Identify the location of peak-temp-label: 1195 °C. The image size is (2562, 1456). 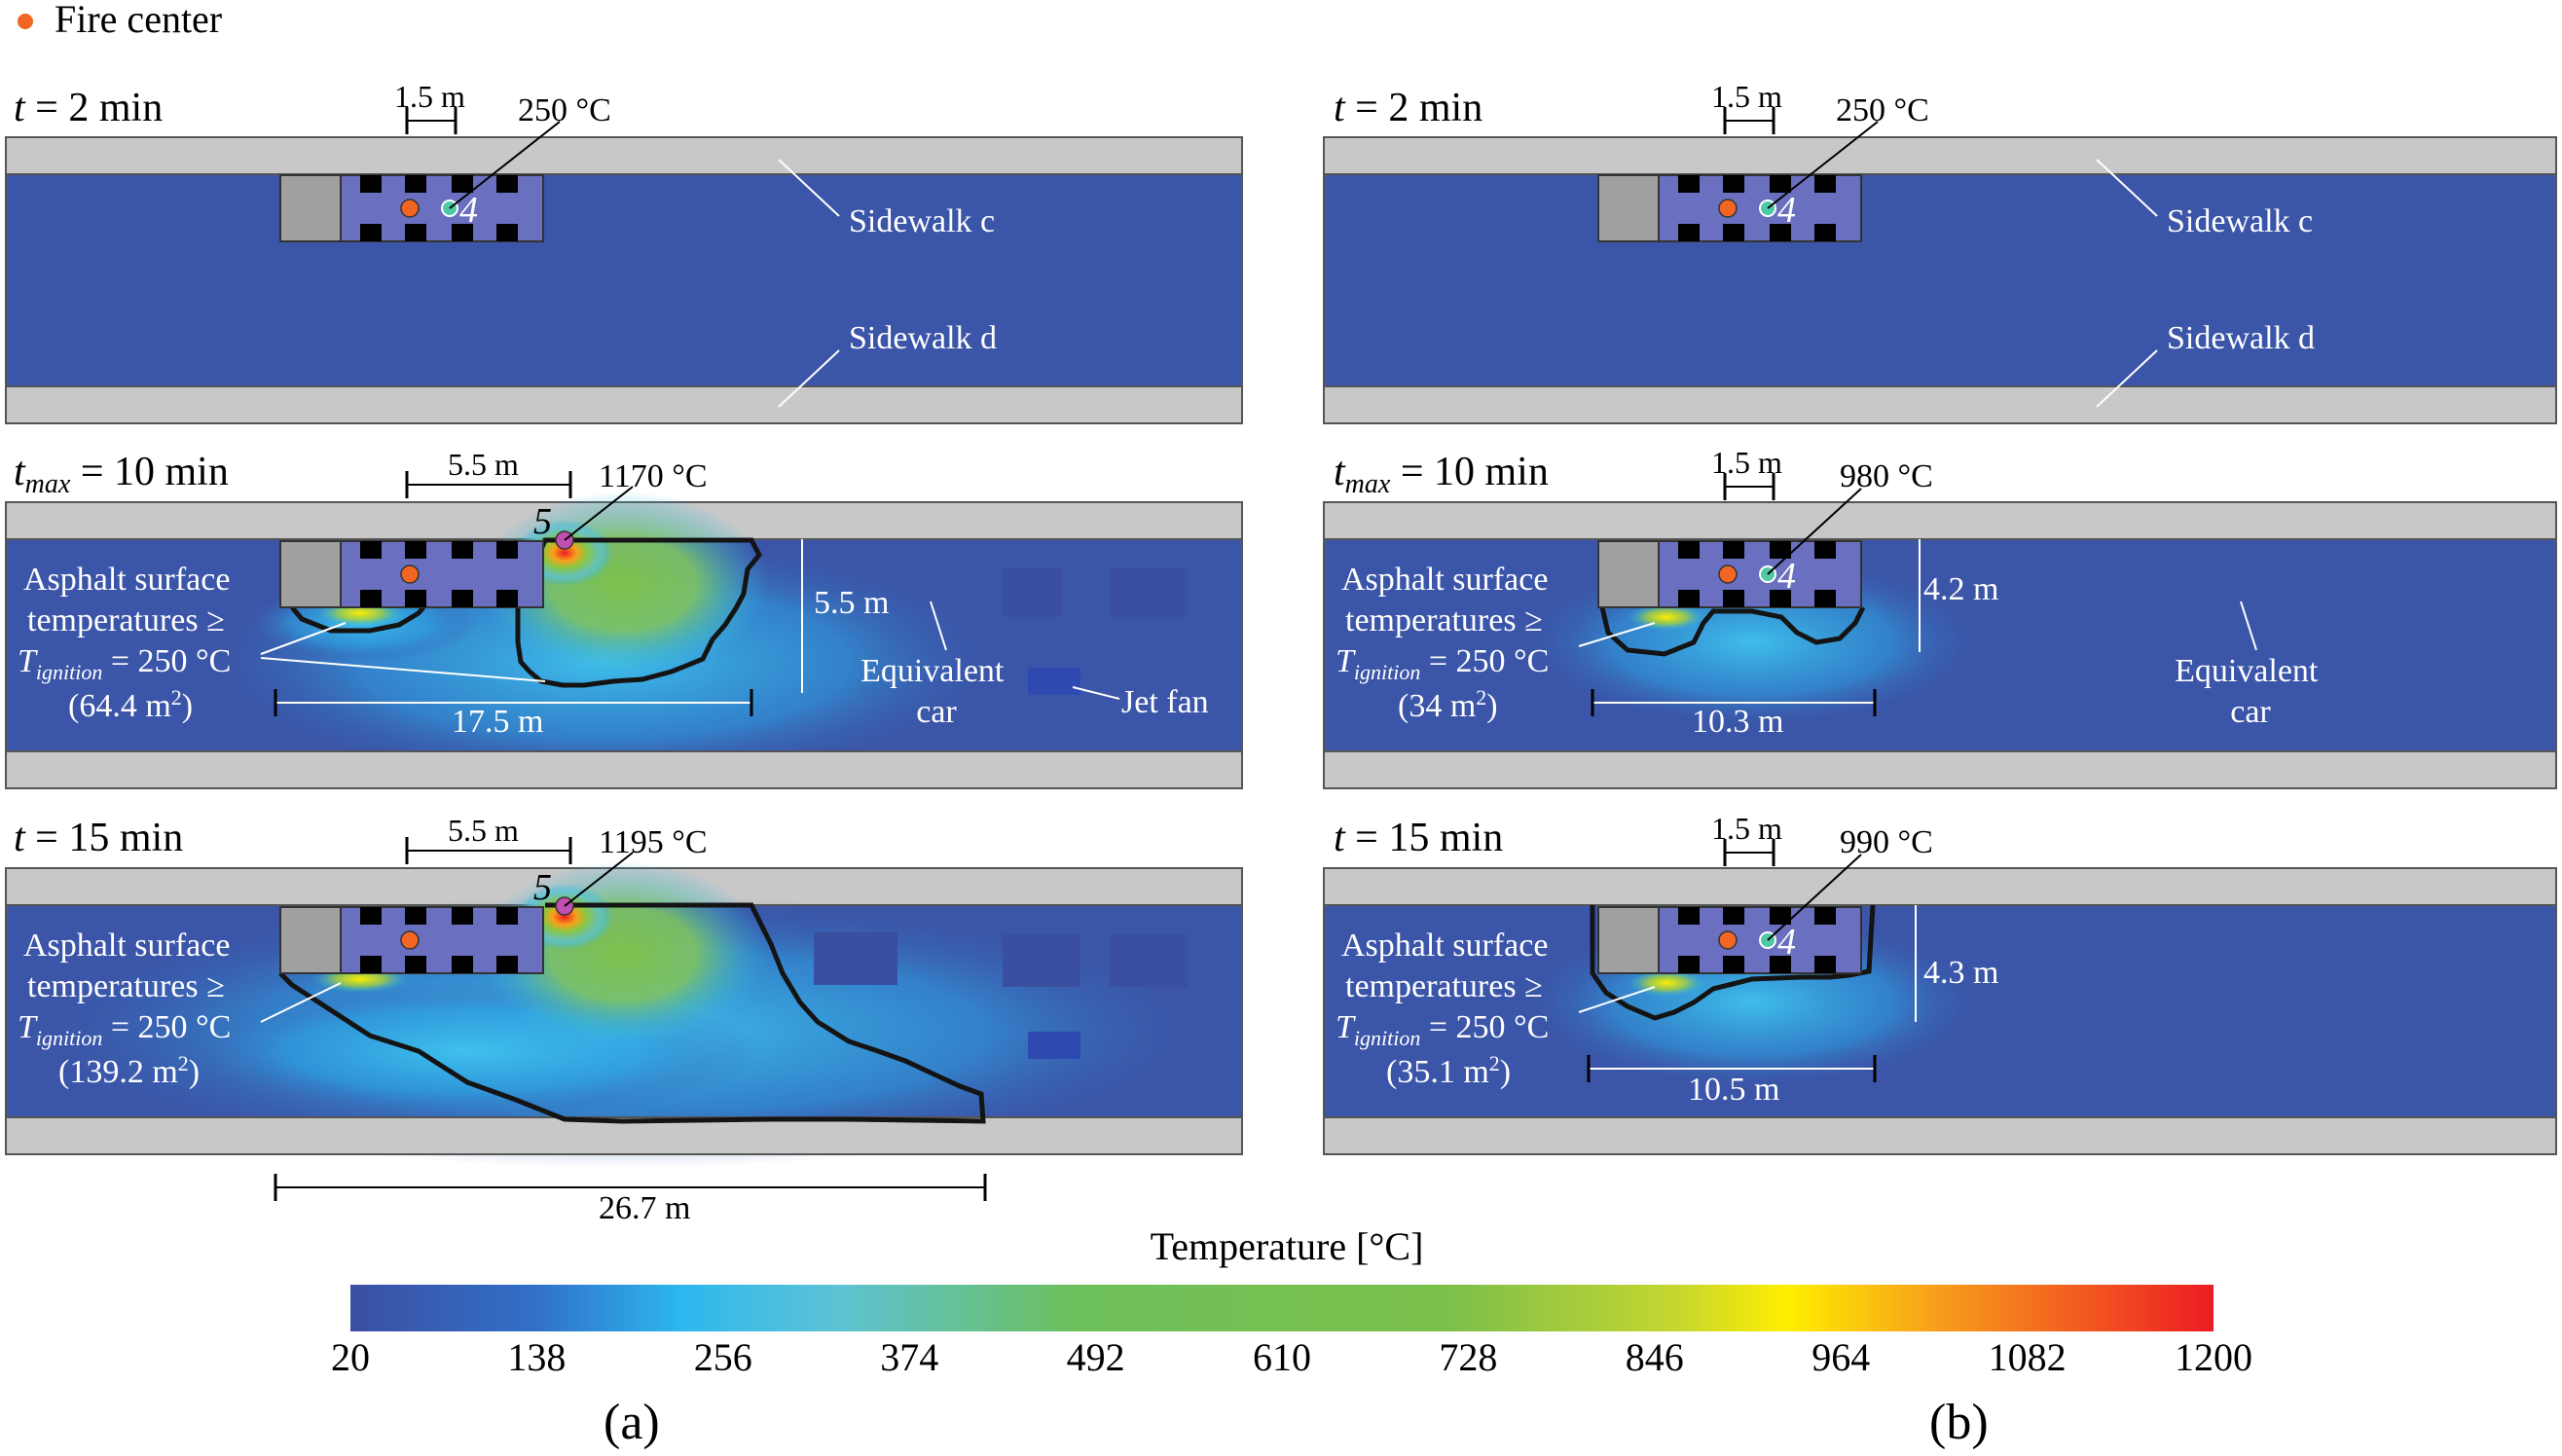
(653, 842).